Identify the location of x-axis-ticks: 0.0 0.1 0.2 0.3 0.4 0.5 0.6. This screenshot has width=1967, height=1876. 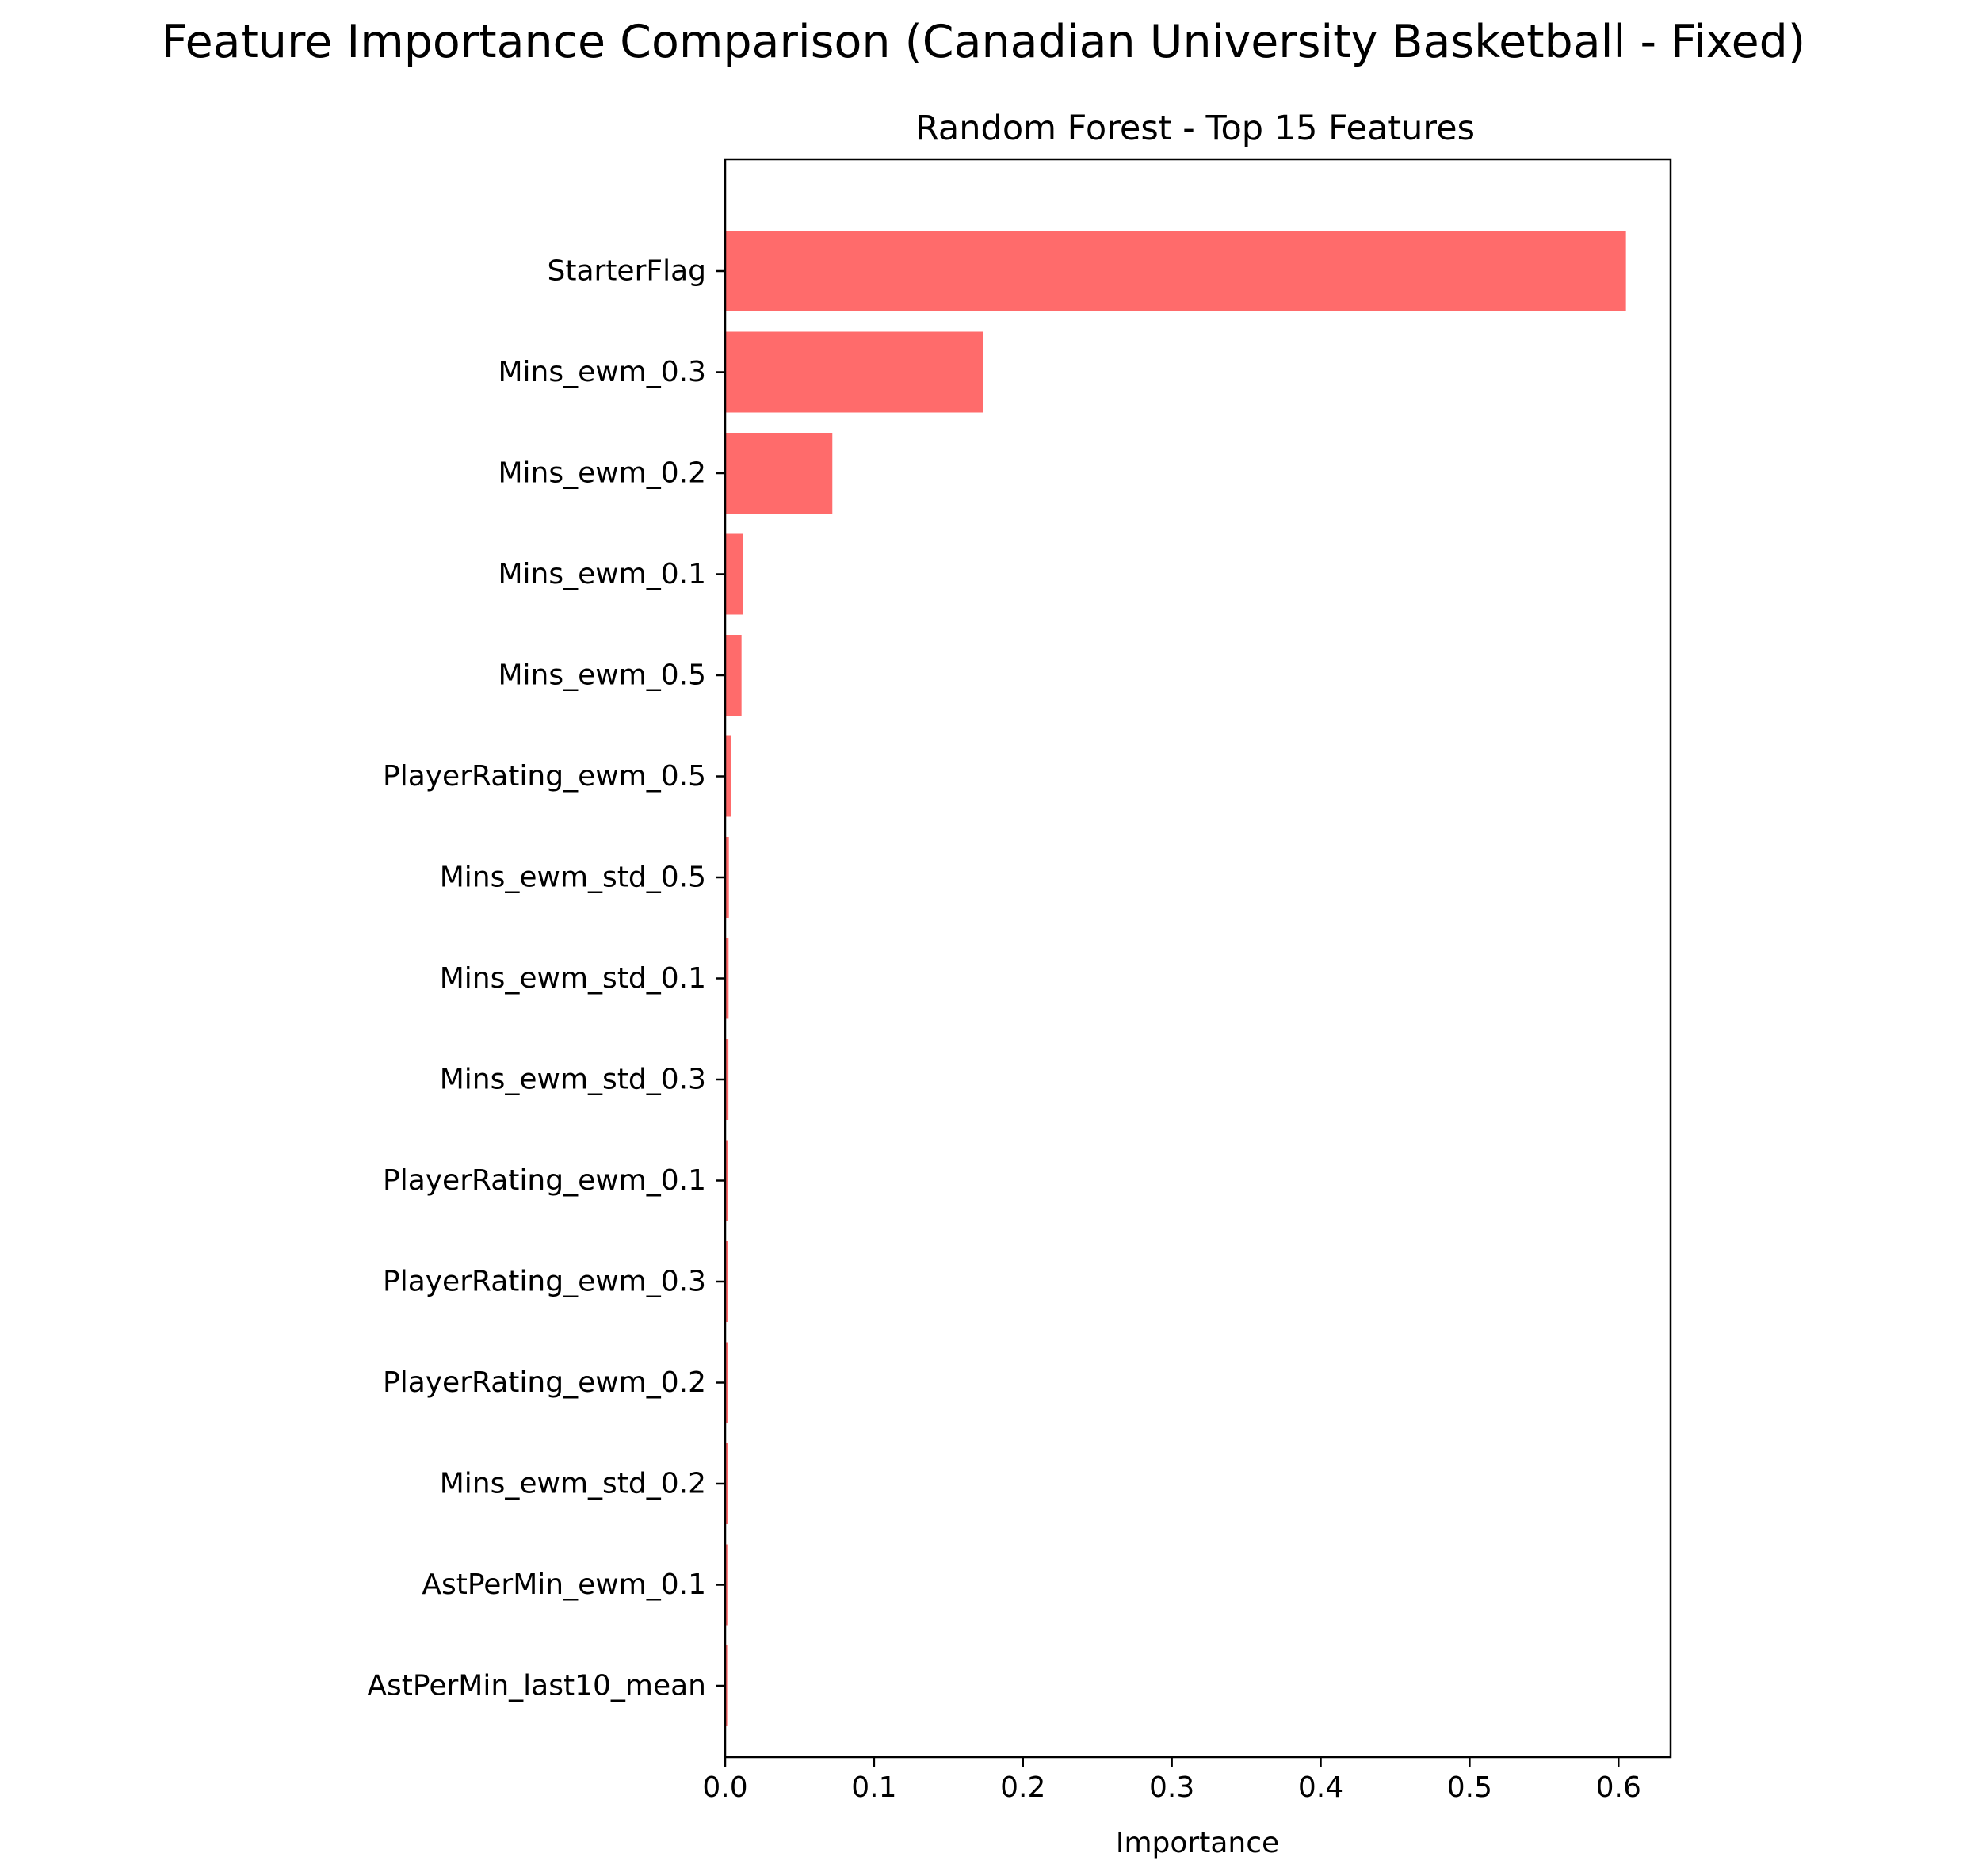
(1171, 1780).